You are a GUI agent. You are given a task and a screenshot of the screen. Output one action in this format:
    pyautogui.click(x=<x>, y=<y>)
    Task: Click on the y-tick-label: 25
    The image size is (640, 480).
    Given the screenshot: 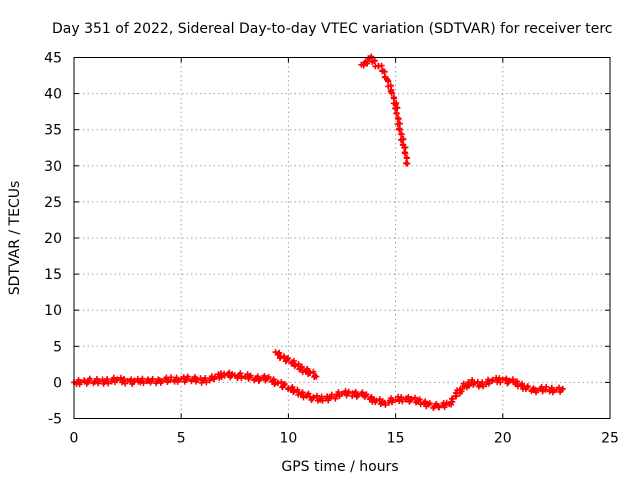 What is the action you would take?
    pyautogui.click(x=53, y=203)
    